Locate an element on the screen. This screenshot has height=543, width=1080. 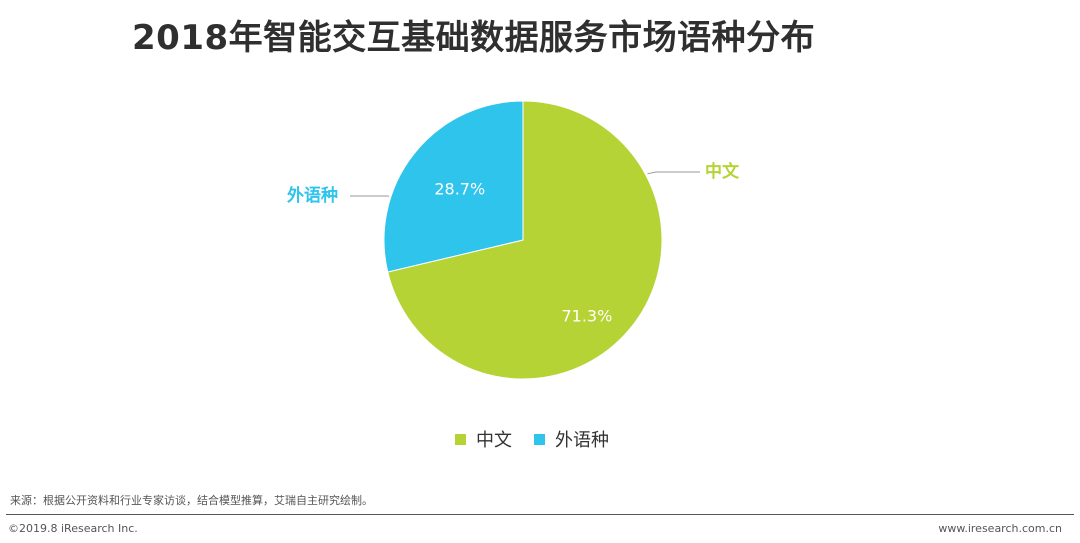
callout-label-chinese: 中文 is located at coordinates (722, 171).